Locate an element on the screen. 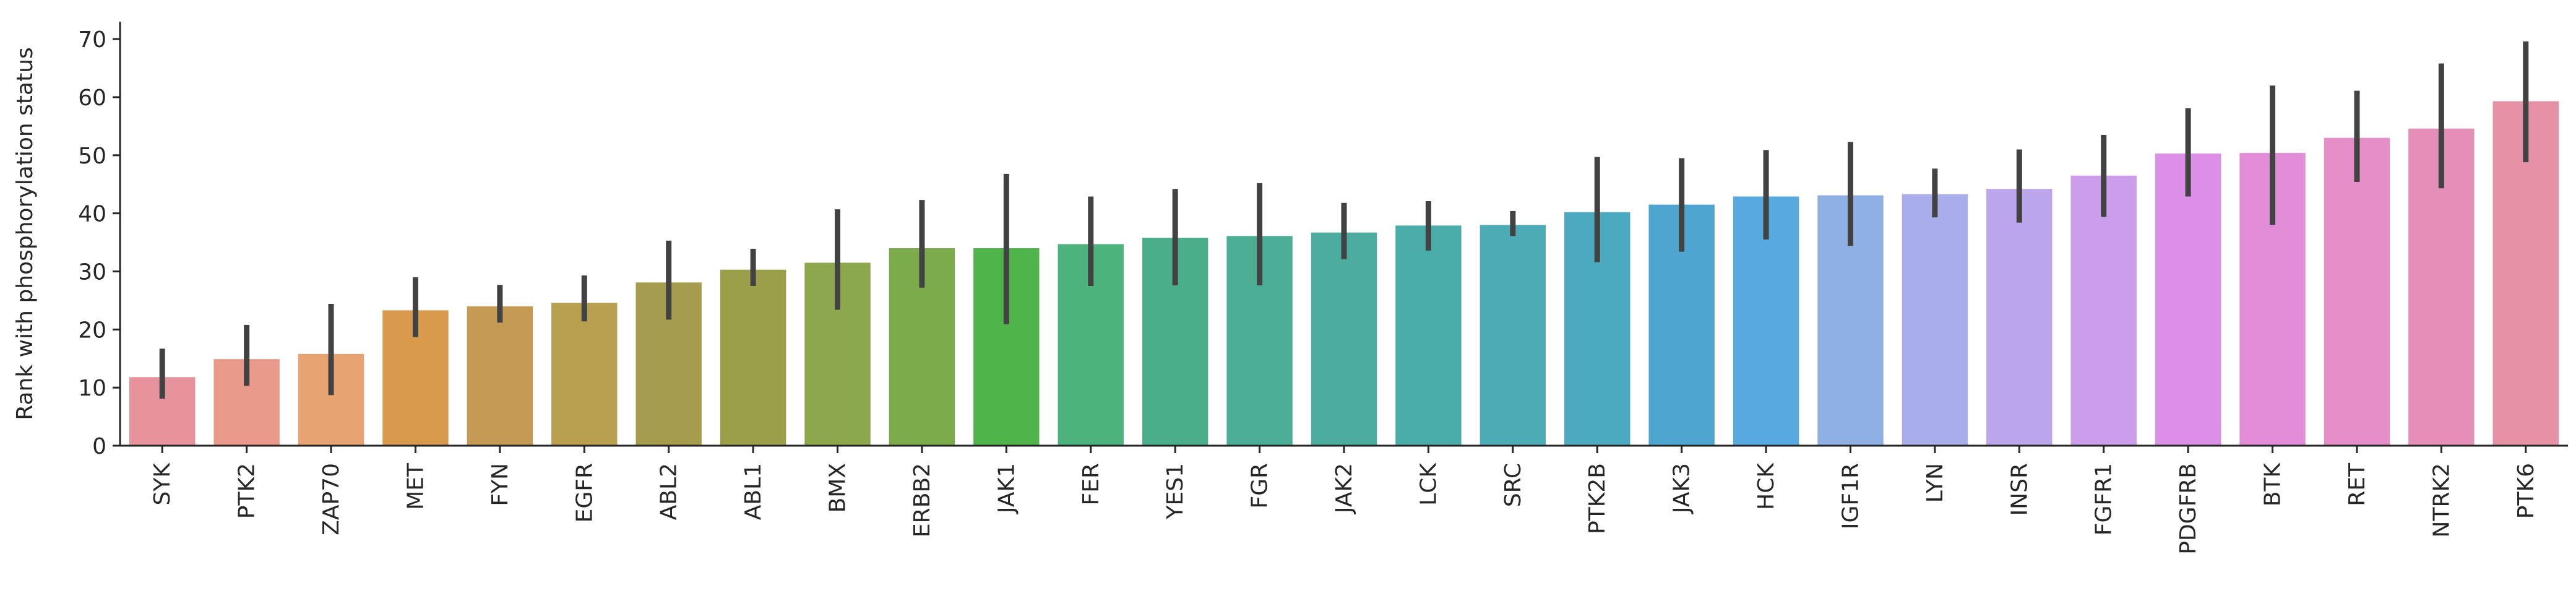  x-tick-label: ABL2 is located at coordinates (669, 492).